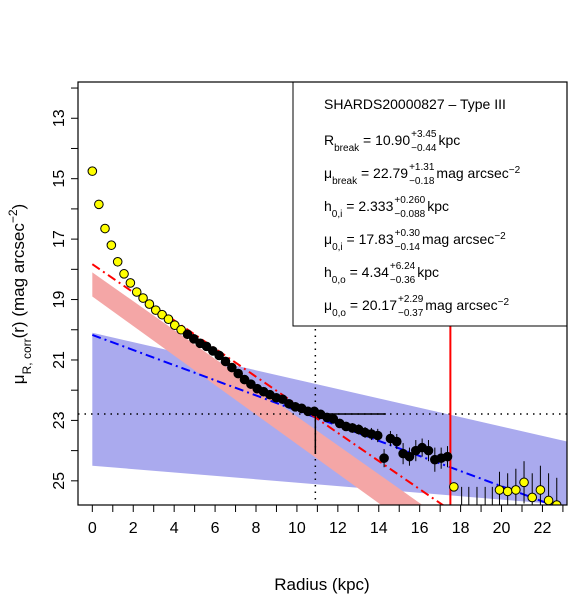 The height and width of the screenshot is (605, 568). Describe the element at coordinates (384, 140) in the screenshot. I see `legend-value: = 10.90` at that location.